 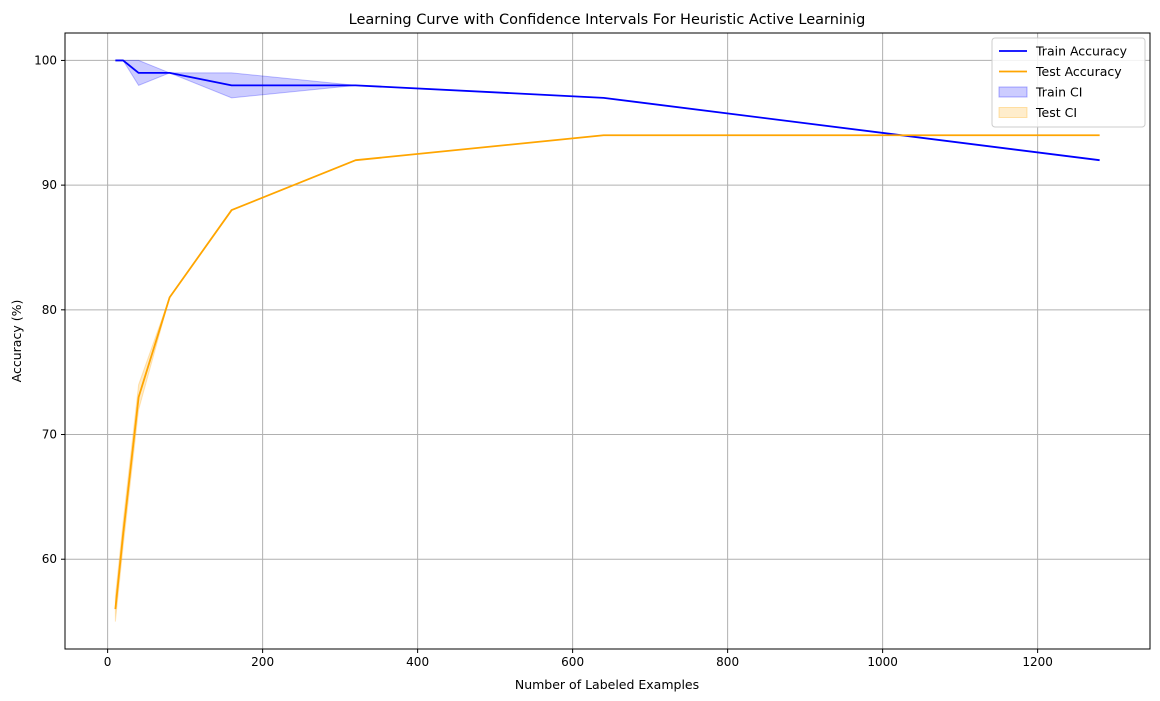 What do you see at coordinates (417, 662) in the screenshot?
I see `x-tick-label: 400` at bounding box center [417, 662].